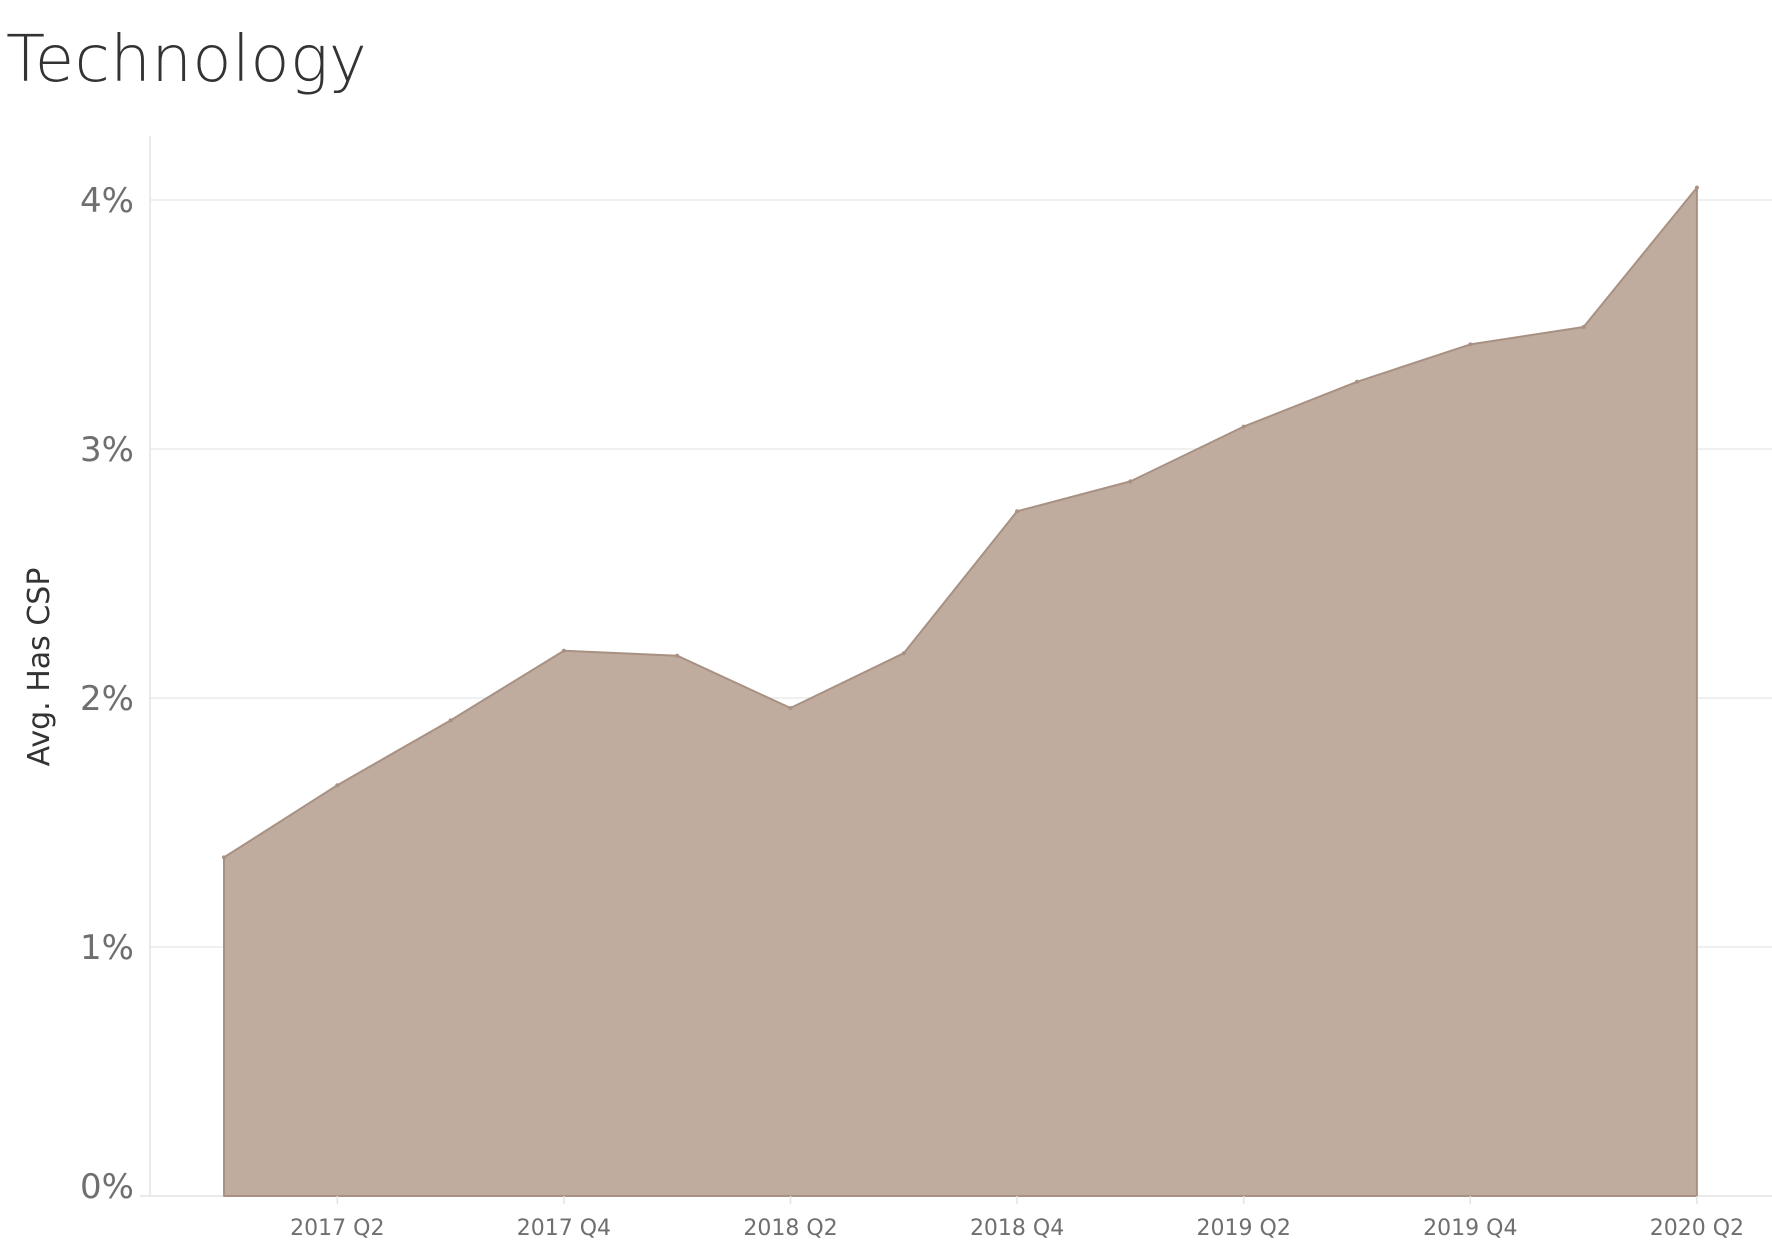  Describe the element at coordinates (564, 1228) in the screenshot. I see `x-tick-label: 2017 Q4` at that location.